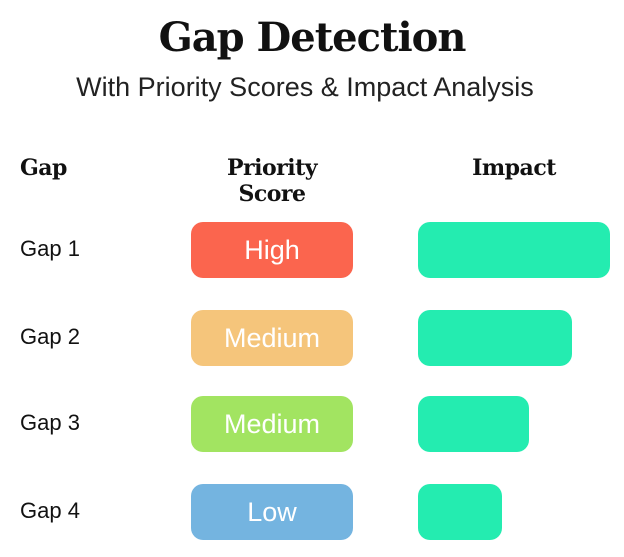  What do you see at coordinates (312, 37) in the screenshot?
I see `page-title: Gap Detection` at bounding box center [312, 37].